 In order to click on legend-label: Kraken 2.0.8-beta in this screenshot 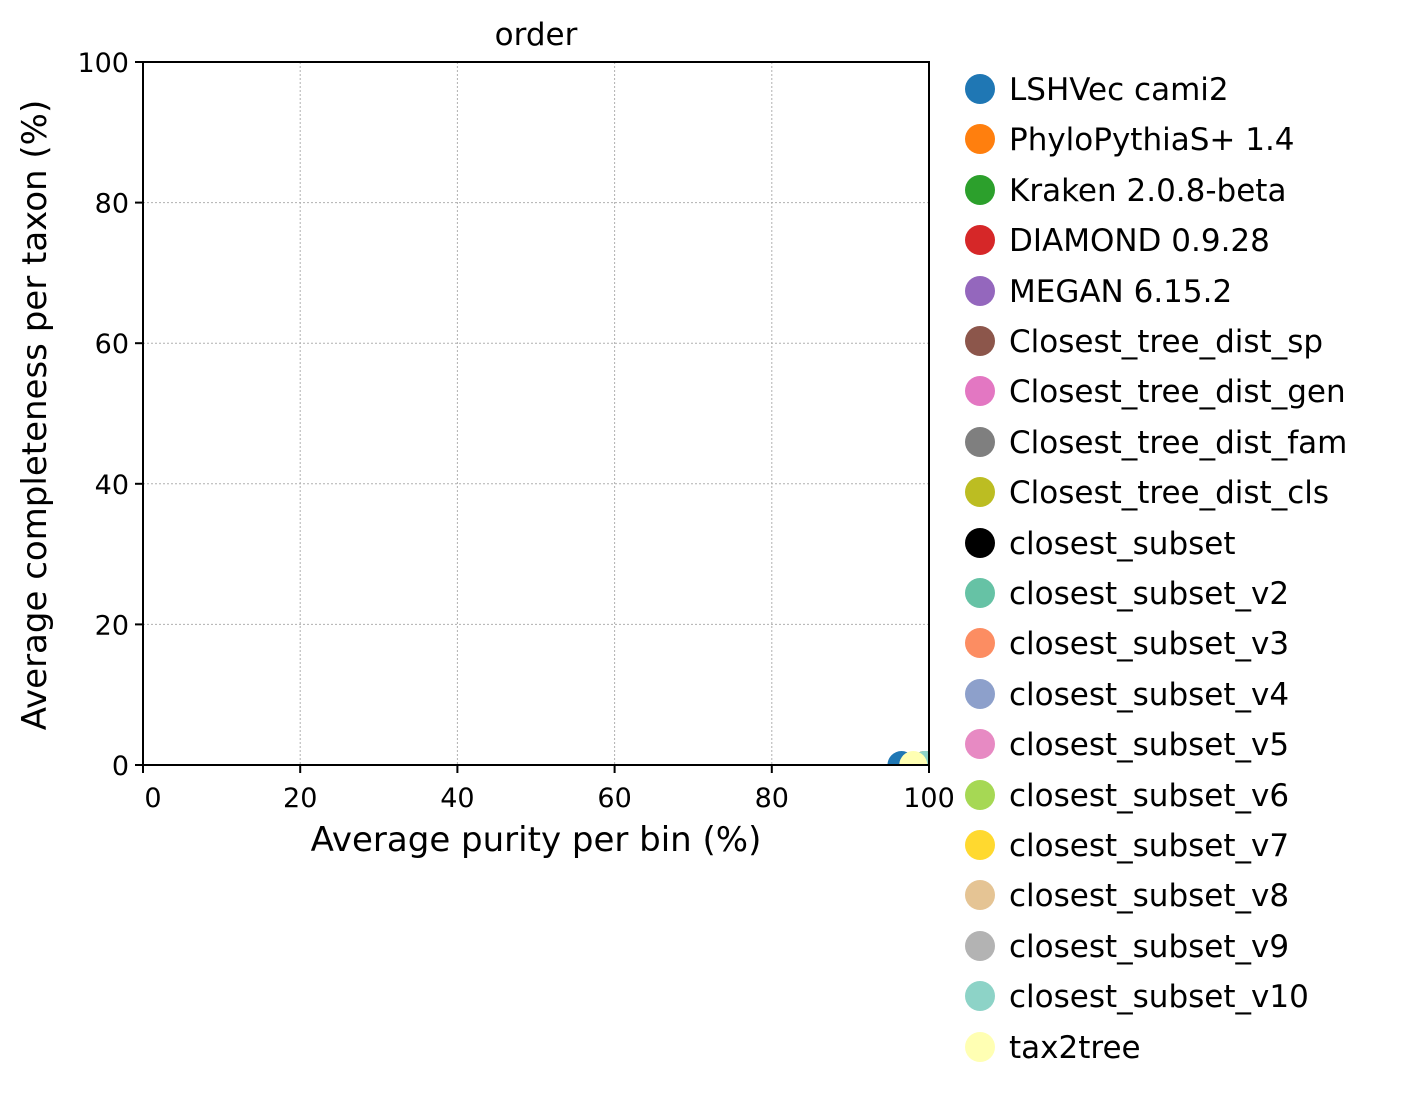, I will do `click(1148, 190)`.